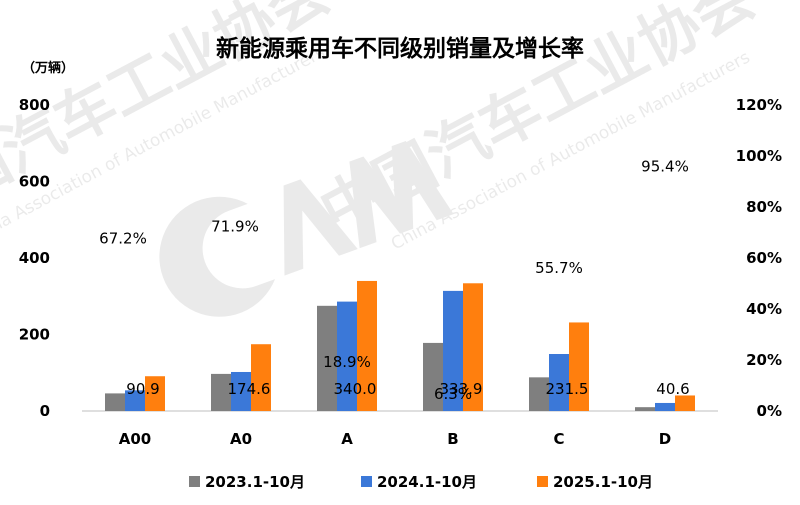 The width and height of the screenshot is (800, 505). Describe the element at coordinates (135, 439) in the screenshot. I see `x-tick-label: A00` at that location.